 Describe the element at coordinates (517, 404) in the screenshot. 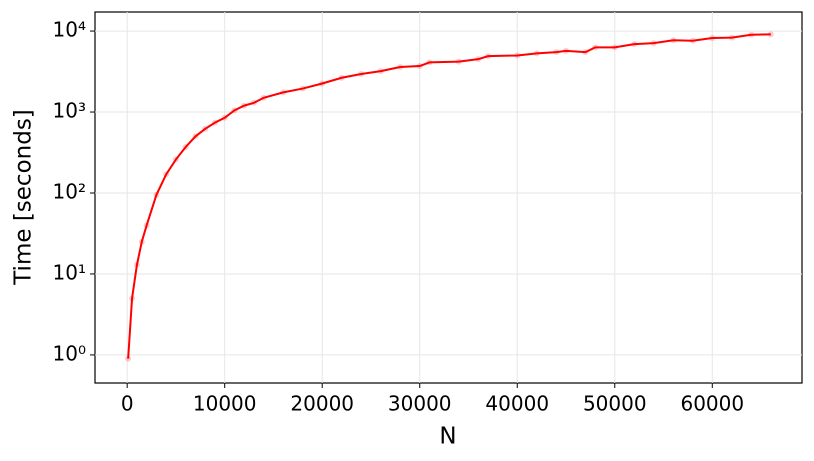

I see `x-tick-label: 40000` at that location.